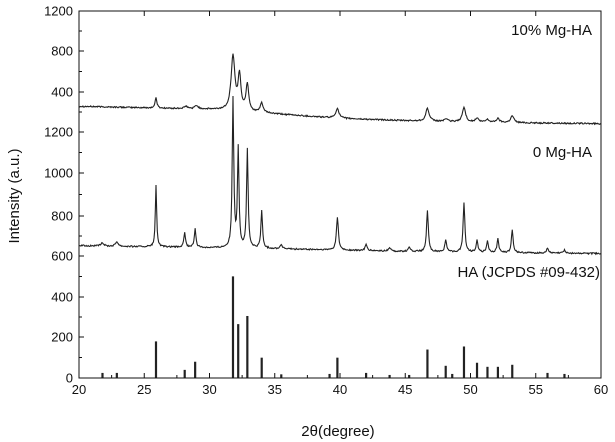 The image size is (615, 442). What do you see at coordinates (79, 389) in the screenshot?
I see `x-tick-label: 20` at bounding box center [79, 389].